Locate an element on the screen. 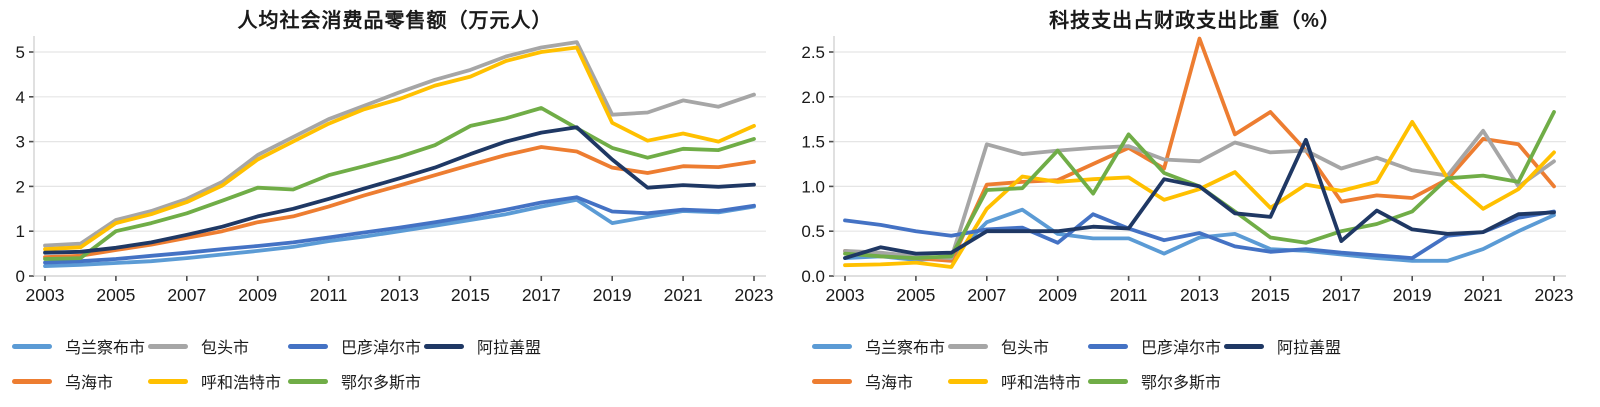 This screenshot has width=1600, height=407. y-tick-label: 1 is located at coordinates (20, 231).